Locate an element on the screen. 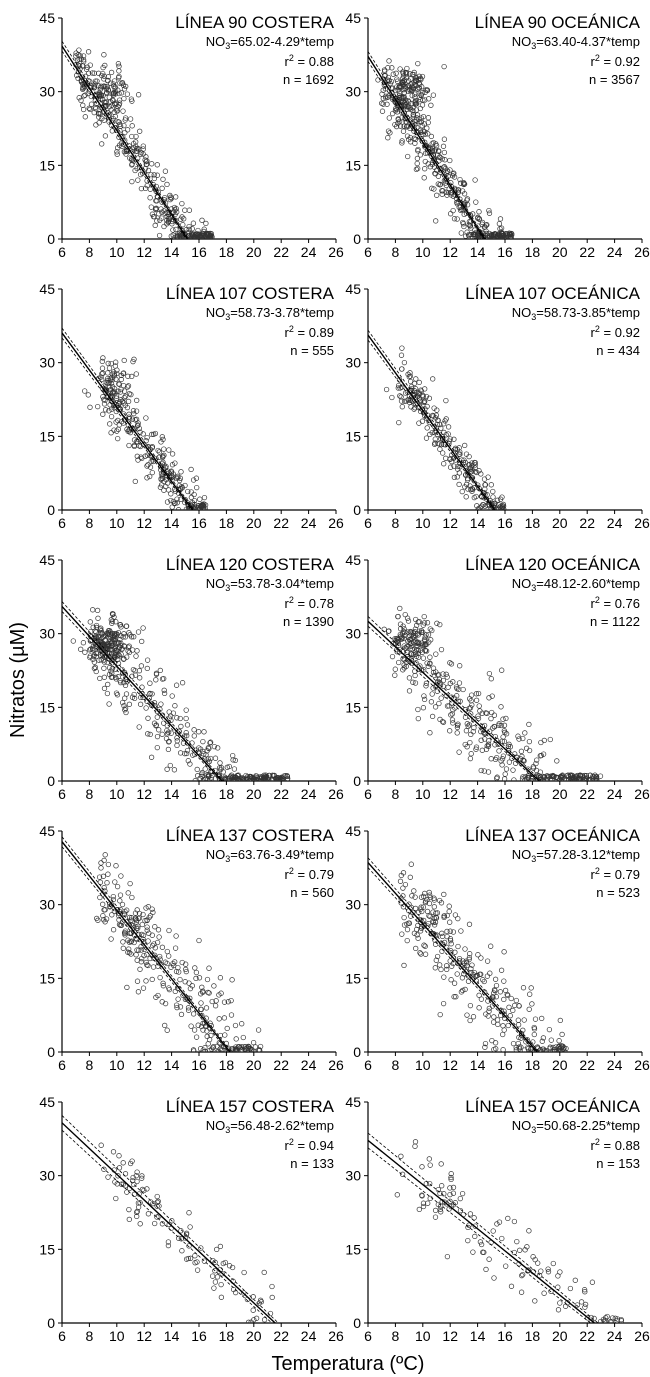  regression-lines is located at coordinates (432, 419).